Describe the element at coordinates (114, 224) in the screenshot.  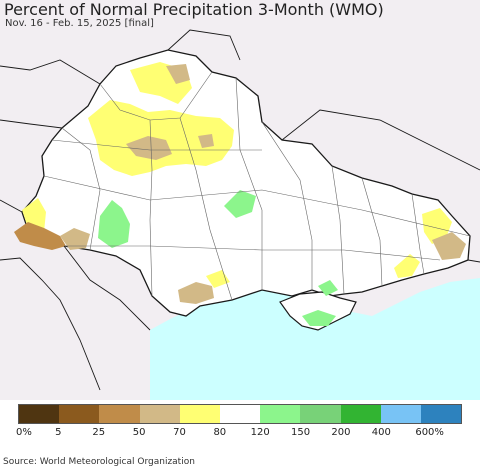
I see `patch-150-200-west` at that location.